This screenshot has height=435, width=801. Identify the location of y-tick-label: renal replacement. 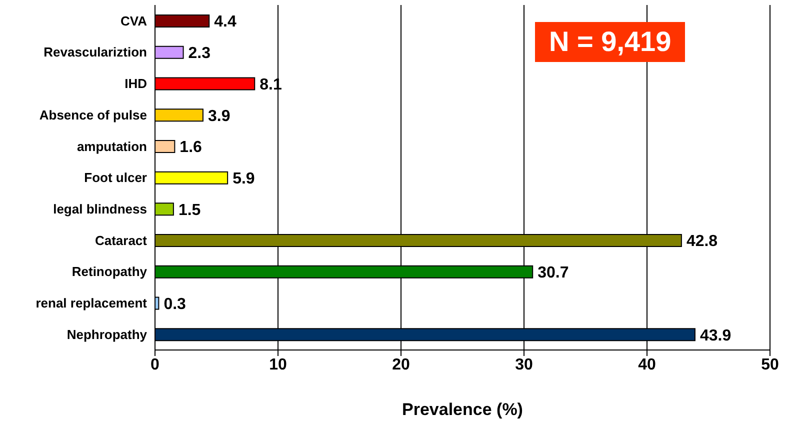
(92, 303).